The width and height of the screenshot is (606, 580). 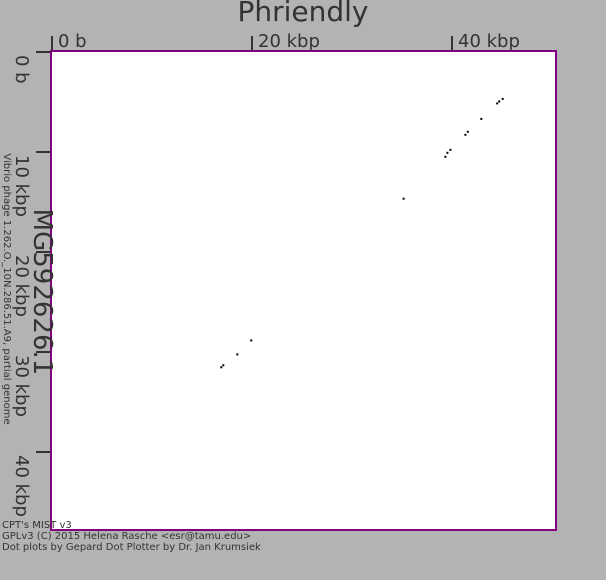 I want to click on x-tick-label: 40 kbp, so click(x=489, y=41).